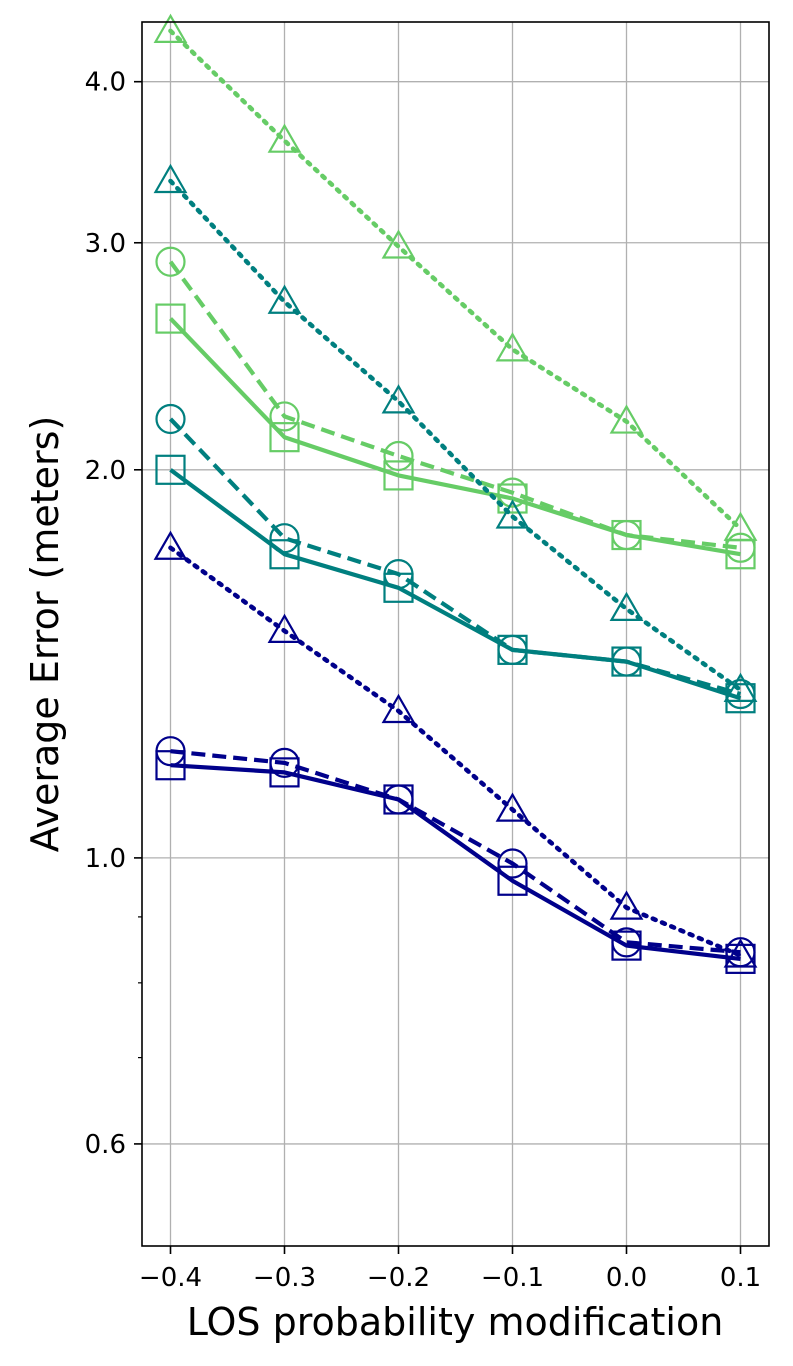  Describe the element at coordinates (284, 1278) in the screenshot. I see `x-tick-label: −0.3` at that location.